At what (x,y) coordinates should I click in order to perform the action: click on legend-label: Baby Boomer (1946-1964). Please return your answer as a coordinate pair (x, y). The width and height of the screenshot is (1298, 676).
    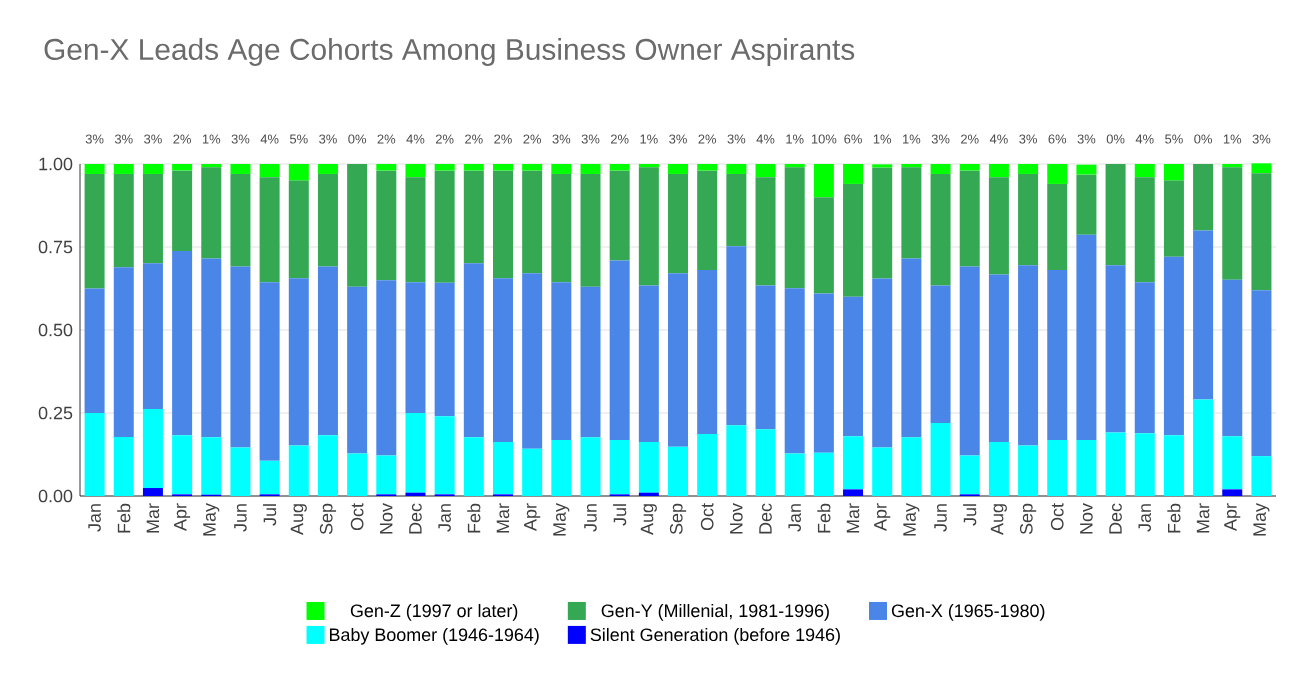
    Looking at the image, I should click on (434, 636).